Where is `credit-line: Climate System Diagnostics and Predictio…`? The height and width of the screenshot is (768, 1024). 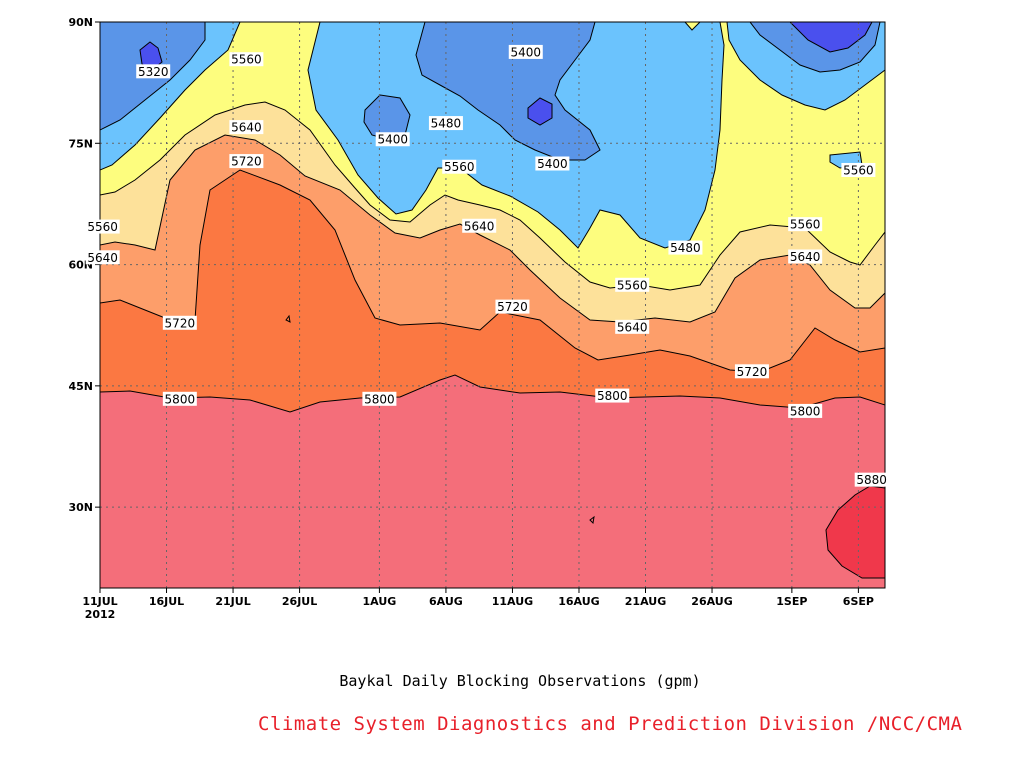 credit-line: Climate System Diagnostics and Predictio… is located at coordinates (610, 724).